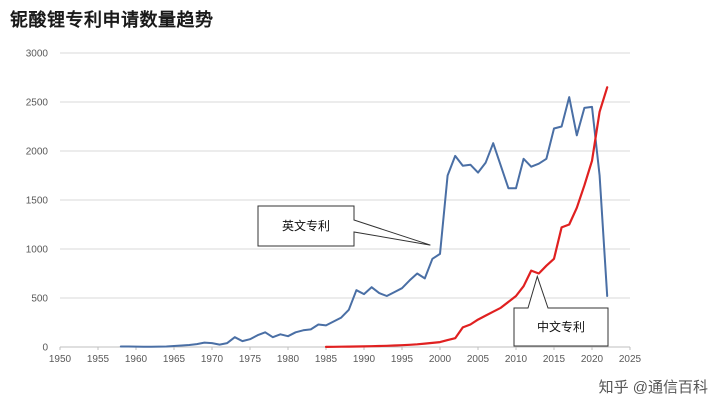 The height and width of the screenshot is (405, 720). I want to click on x-tick-label: 1990, so click(364, 359).